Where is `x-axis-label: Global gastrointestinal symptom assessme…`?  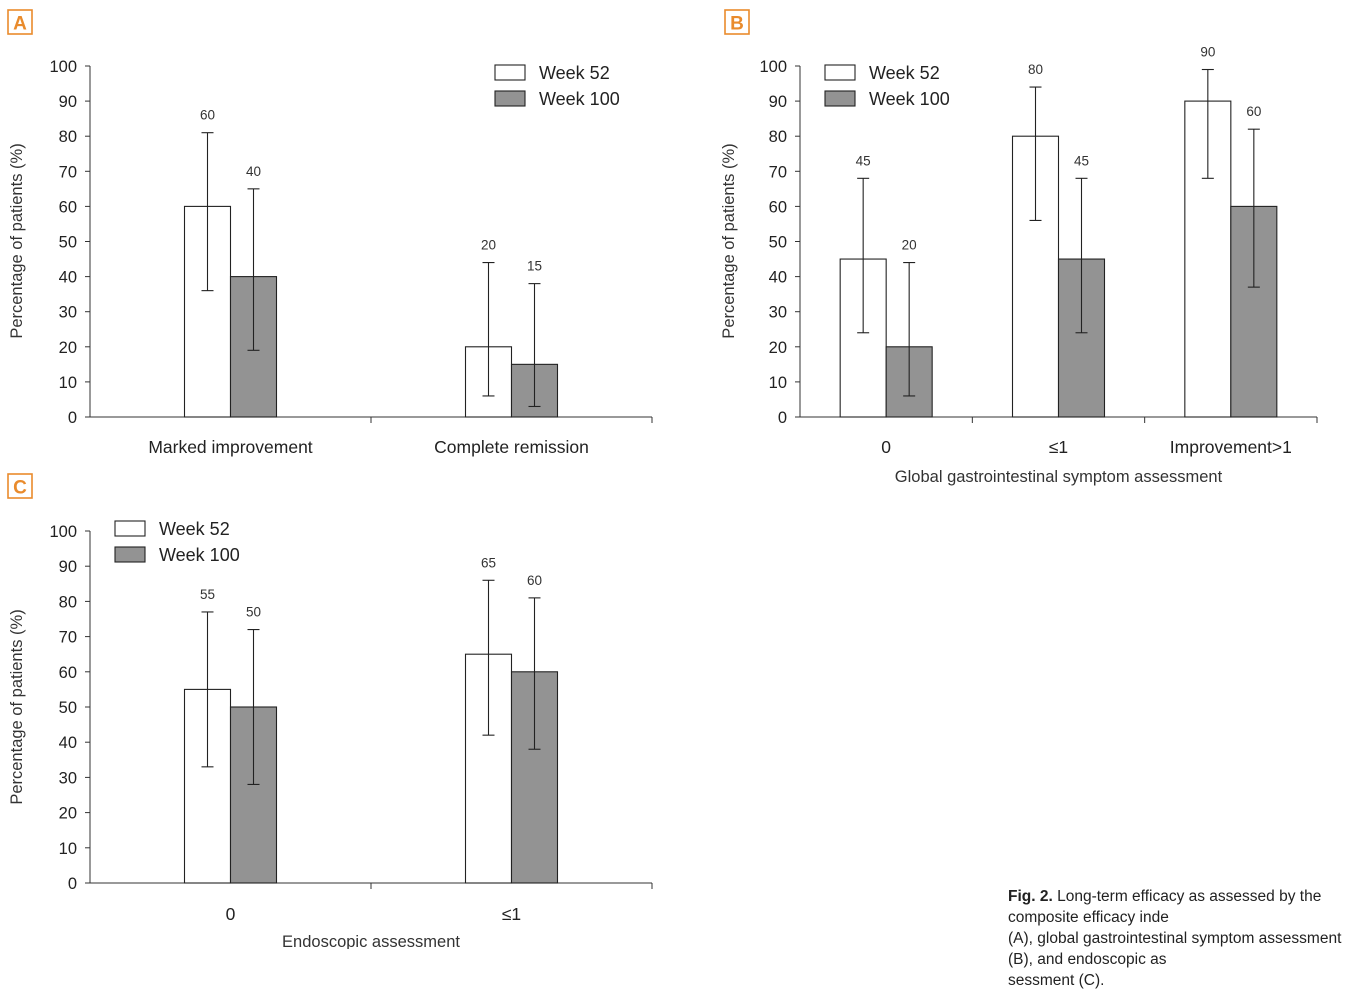
x-axis-label: Global gastrointestinal symptom assessme… is located at coordinates (1059, 477).